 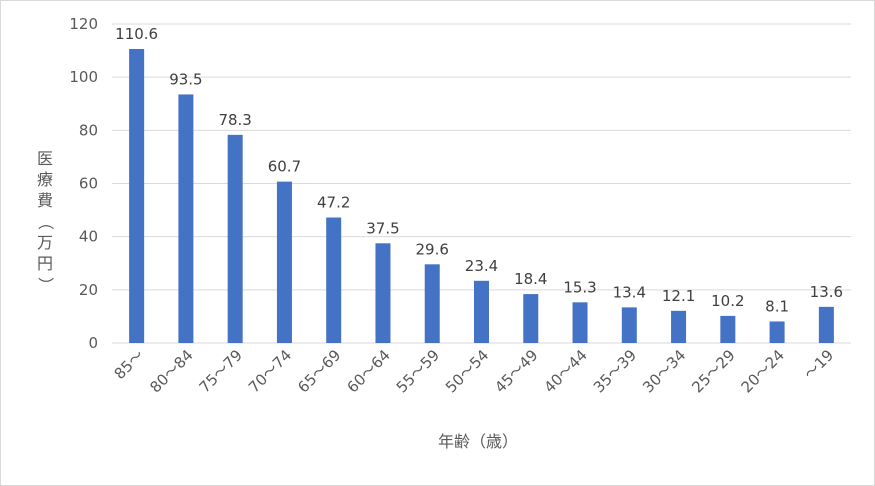 I want to click on y-tick-label: 120, so click(x=83, y=24).